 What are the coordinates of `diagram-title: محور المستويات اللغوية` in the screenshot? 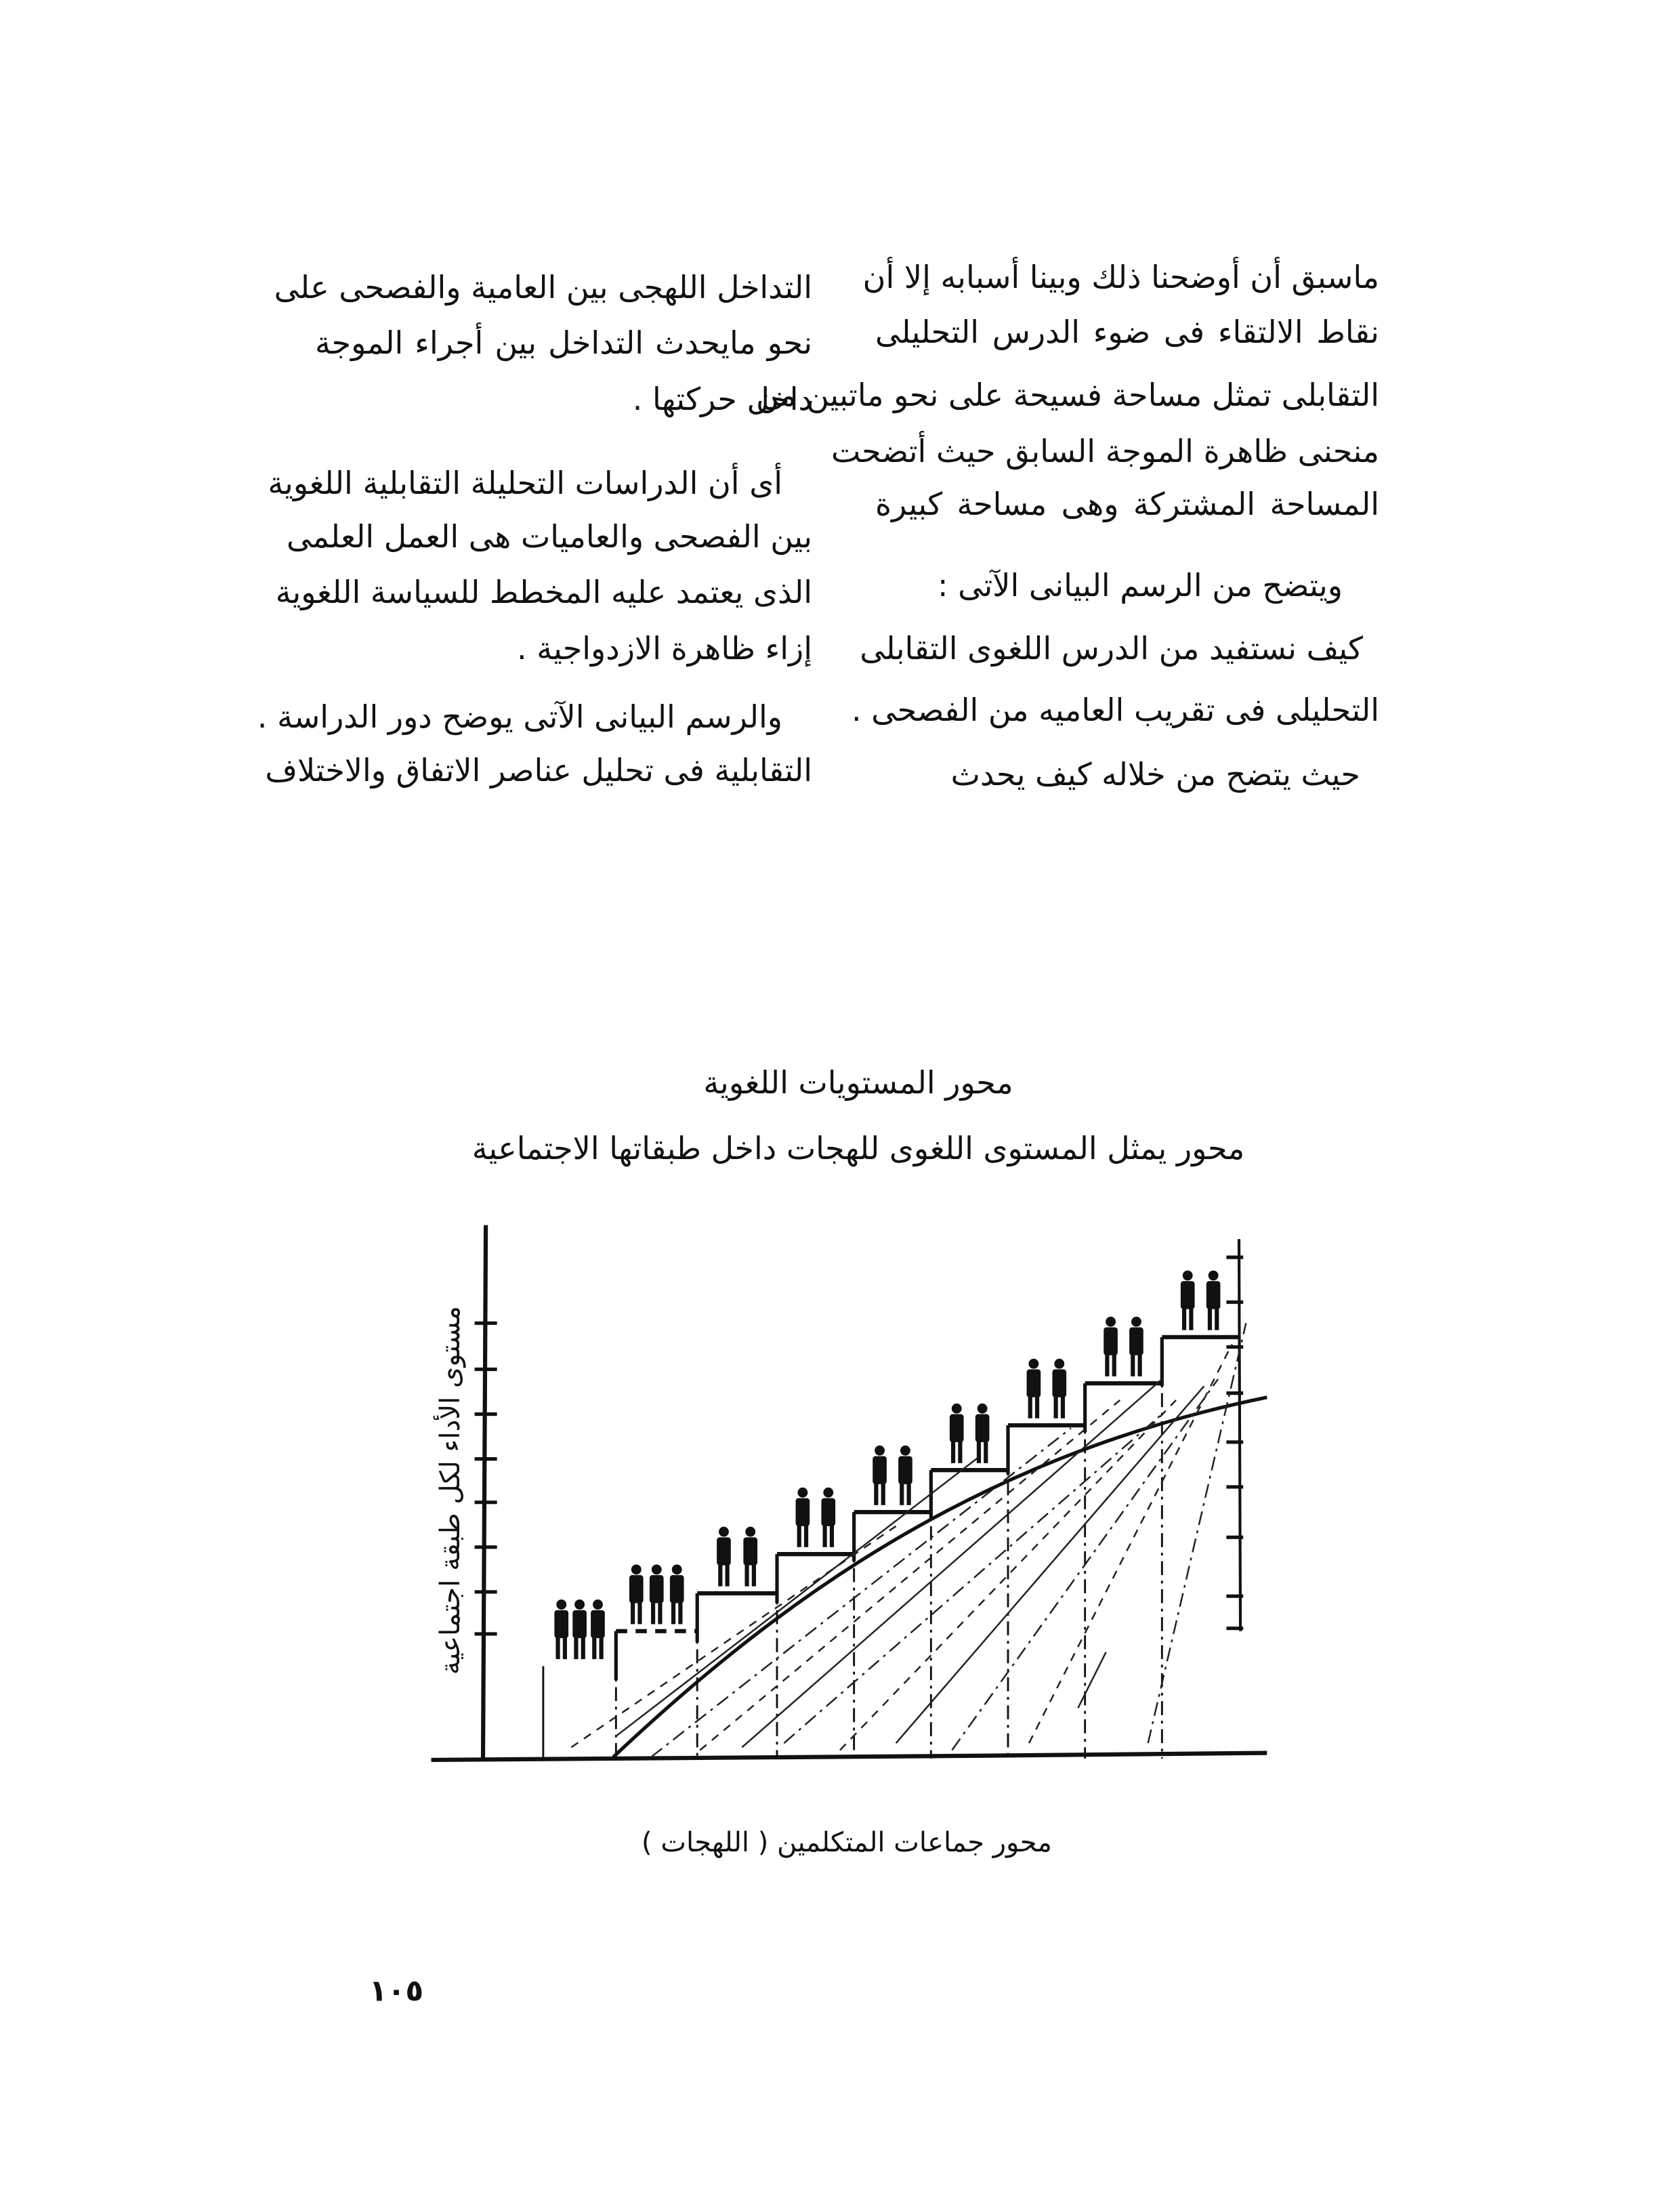 It's located at (858, 1082).